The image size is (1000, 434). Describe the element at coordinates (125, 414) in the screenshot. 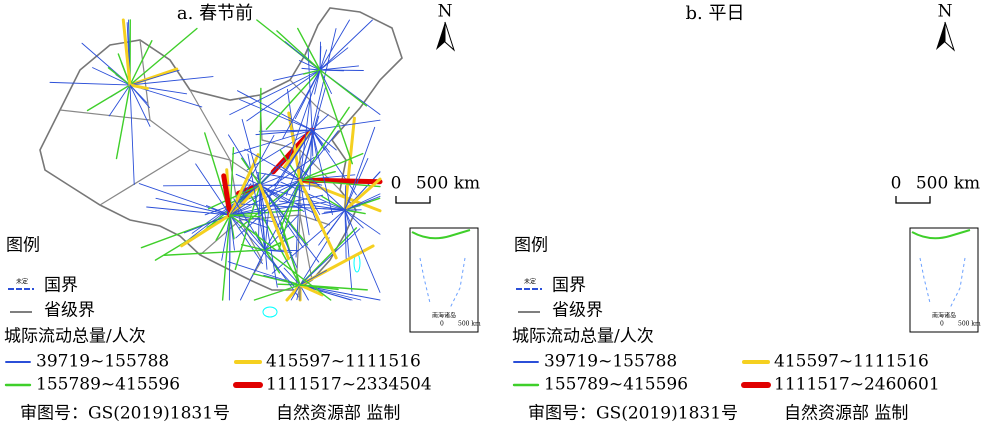

I see `review-number: 审图号：GS(2019)1831号` at that location.